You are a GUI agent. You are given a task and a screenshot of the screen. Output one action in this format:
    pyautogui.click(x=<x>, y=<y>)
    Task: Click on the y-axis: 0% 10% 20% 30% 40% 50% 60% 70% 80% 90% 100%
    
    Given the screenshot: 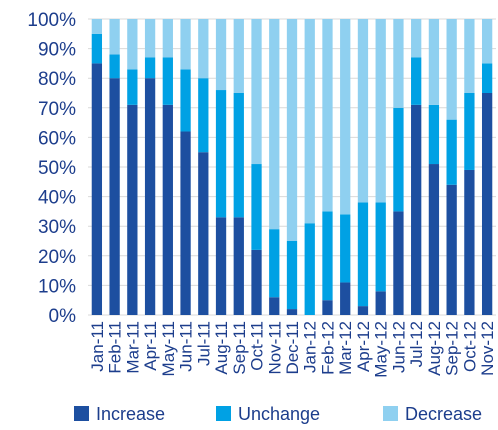 What is the action you would take?
    pyautogui.click(x=51, y=168)
    